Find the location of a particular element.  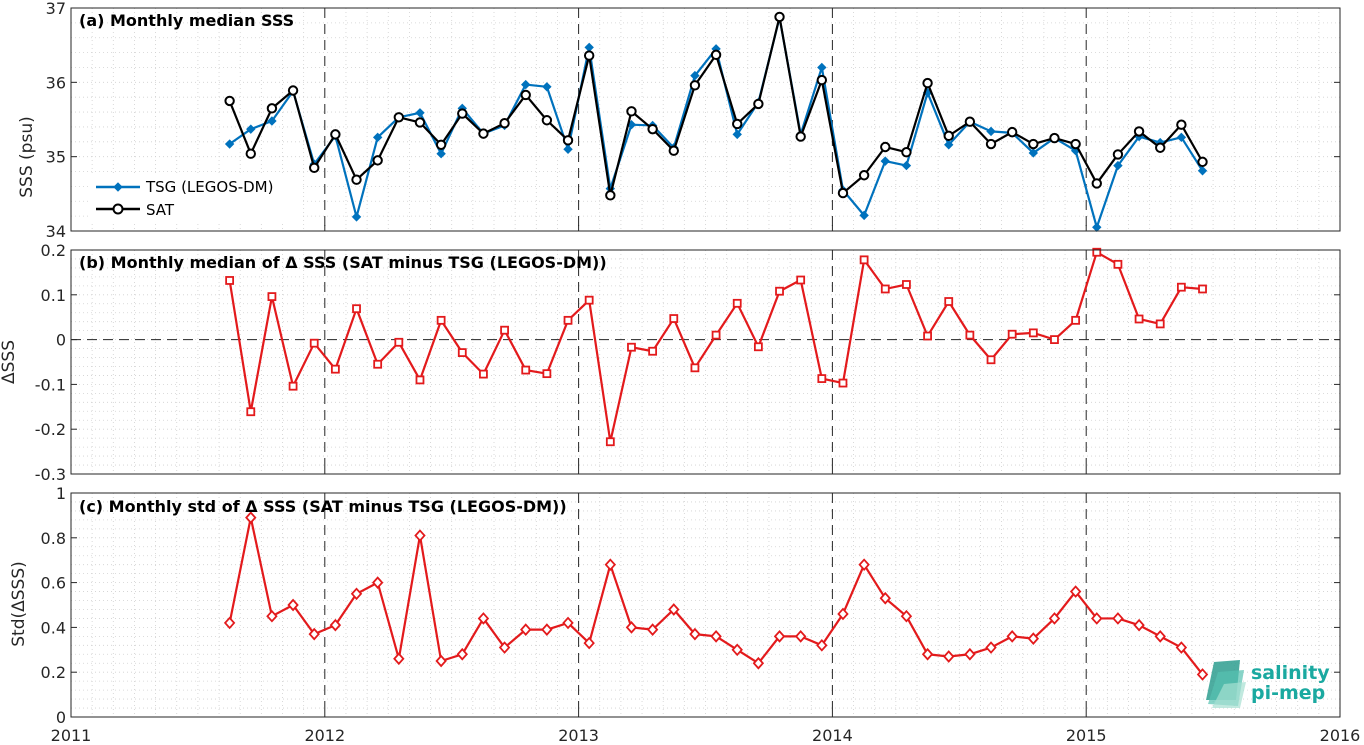

y-tick-label: 0.4 is located at coordinates (53, 627).